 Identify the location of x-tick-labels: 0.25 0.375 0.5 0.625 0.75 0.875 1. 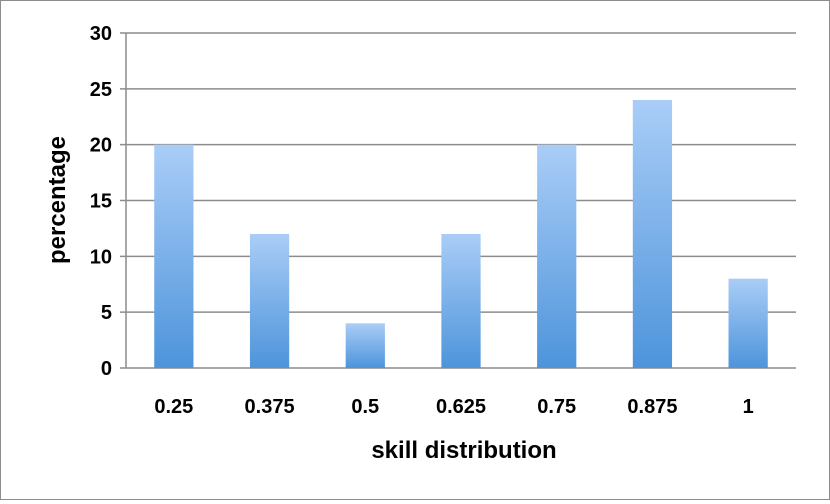
(453, 407).